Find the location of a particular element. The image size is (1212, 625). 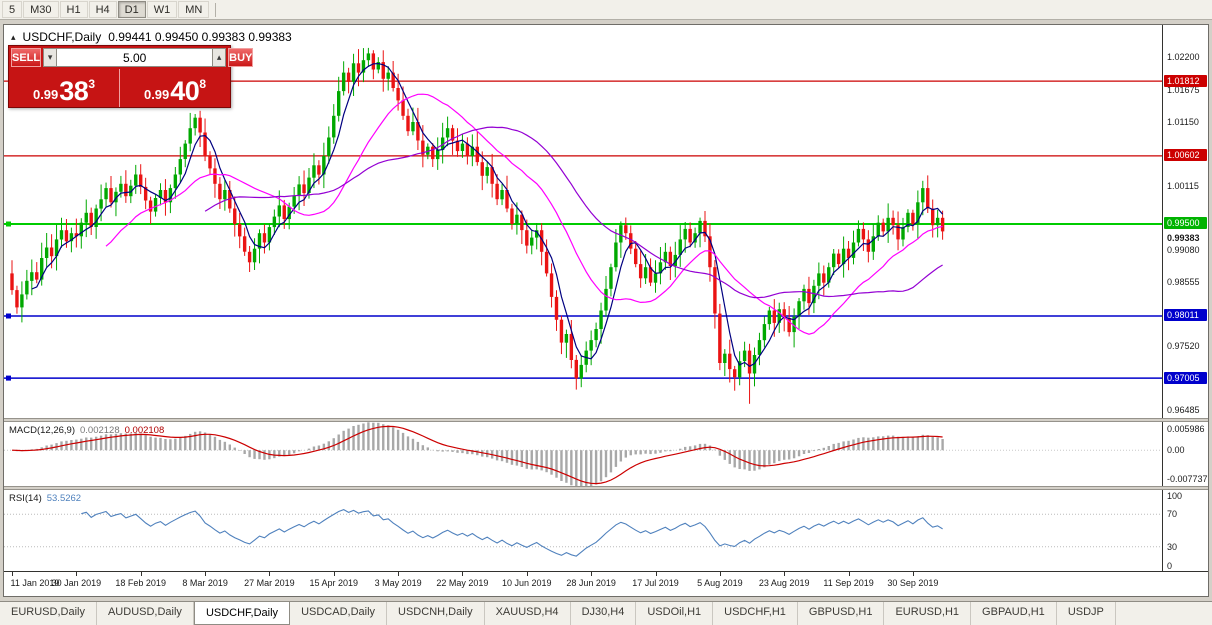

rsi-pane-svg is located at coordinates (583, 530).